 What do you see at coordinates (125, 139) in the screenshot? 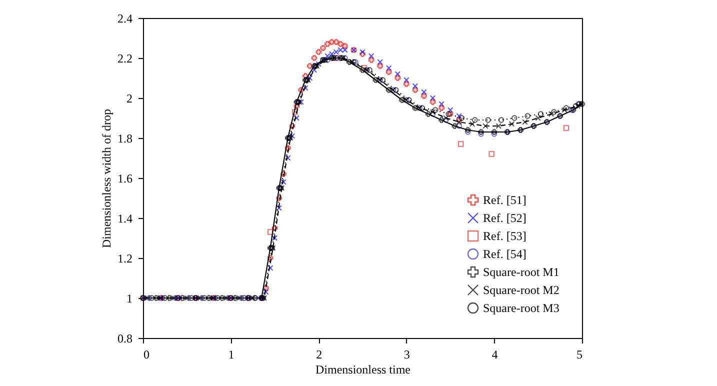
I see `y-tick-label: 1.8` at bounding box center [125, 139].